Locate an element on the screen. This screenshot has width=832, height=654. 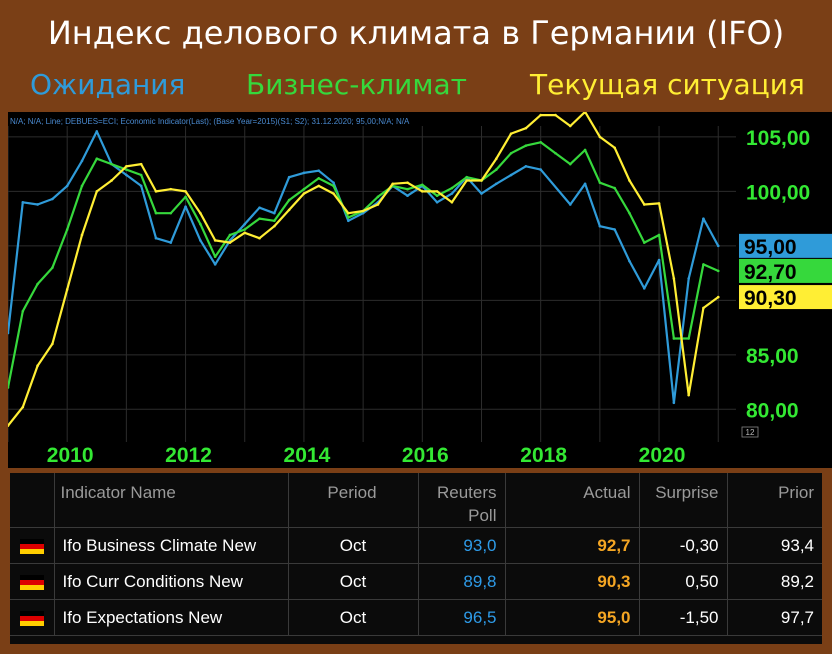
actual-cell: 90,3 is located at coordinates (572, 581).